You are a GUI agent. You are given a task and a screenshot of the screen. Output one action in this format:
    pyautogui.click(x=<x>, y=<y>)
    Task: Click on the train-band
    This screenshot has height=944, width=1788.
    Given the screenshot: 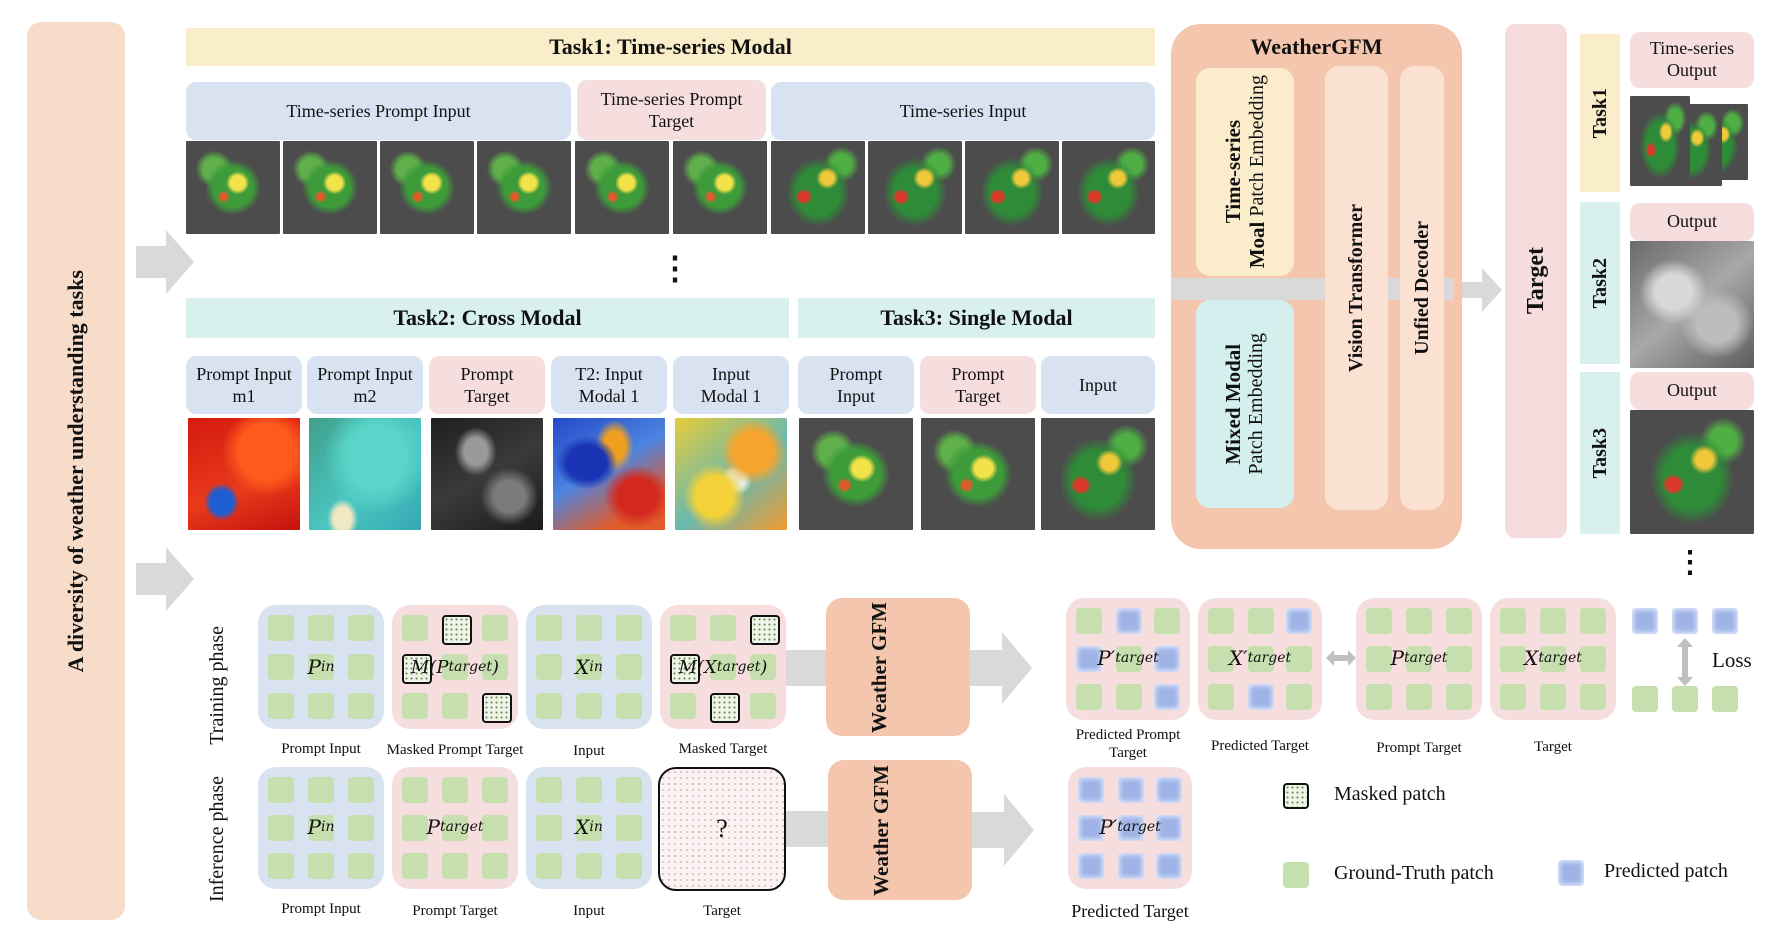 What is the action you would take?
    pyautogui.click(x=806, y=668)
    